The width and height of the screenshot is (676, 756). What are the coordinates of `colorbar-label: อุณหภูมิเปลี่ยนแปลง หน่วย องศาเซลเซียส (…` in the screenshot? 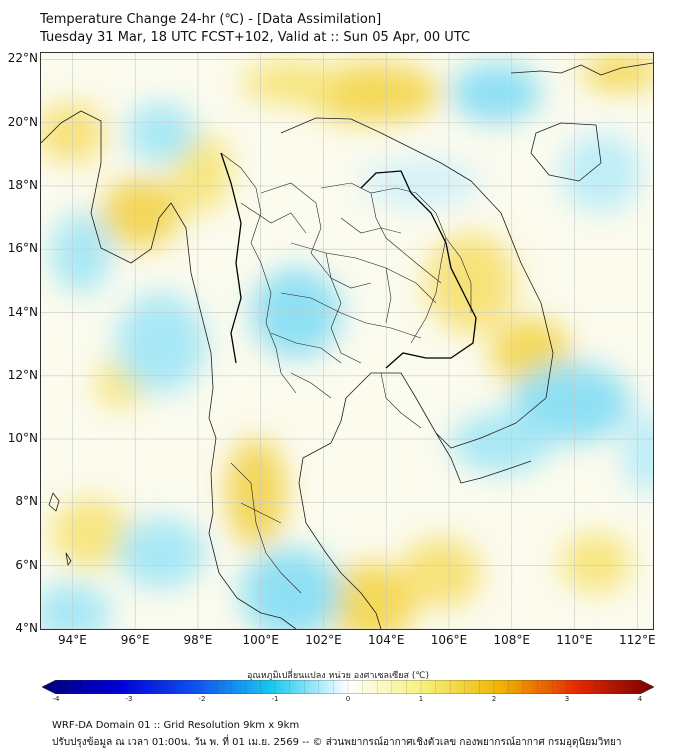 It's located at (338, 676).